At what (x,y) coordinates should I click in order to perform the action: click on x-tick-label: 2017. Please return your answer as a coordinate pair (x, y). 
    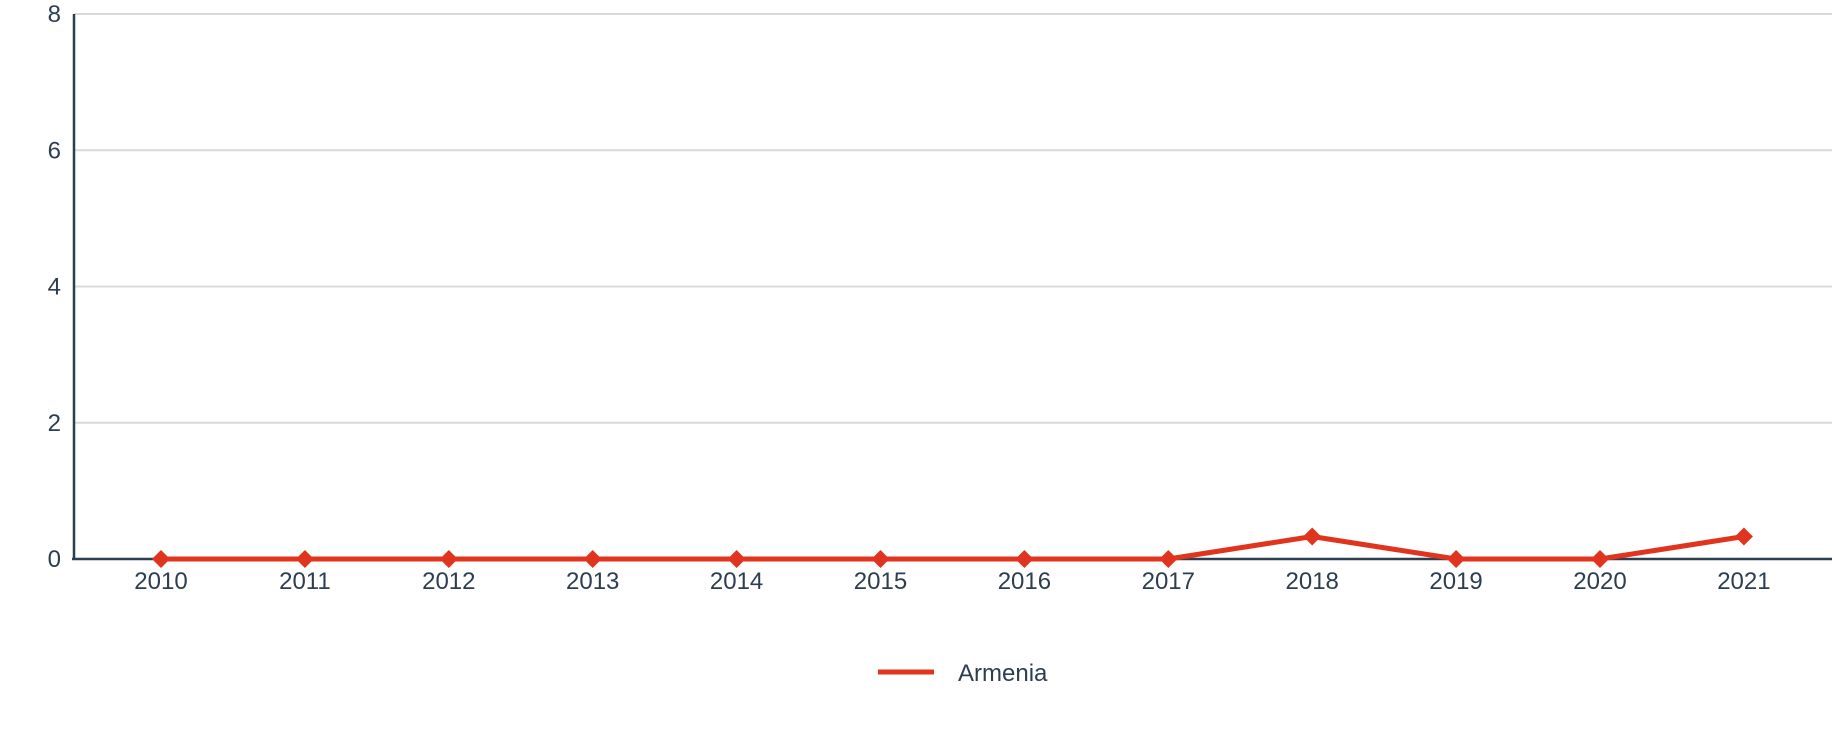
    Looking at the image, I should click on (1168, 581).